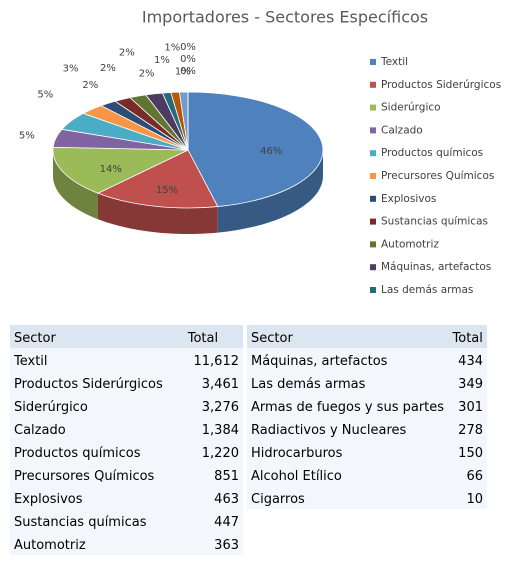 The width and height of the screenshot is (509, 575). Describe the element at coordinates (348, 474) in the screenshot. I see `table-cell: Alcohol Etílico` at that location.